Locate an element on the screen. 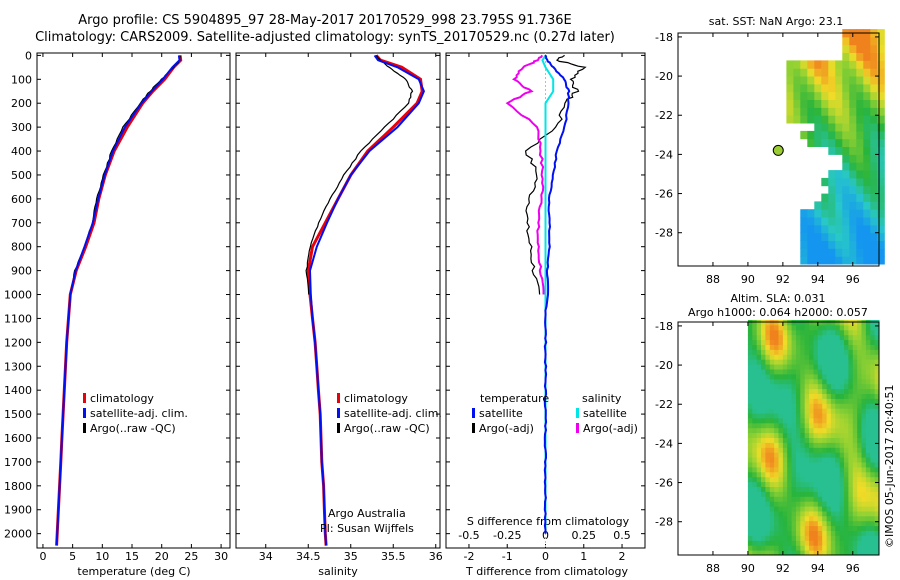 This screenshot has height=580, width=900. salinity-tick-label: 34 is located at coordinates (266, 556).